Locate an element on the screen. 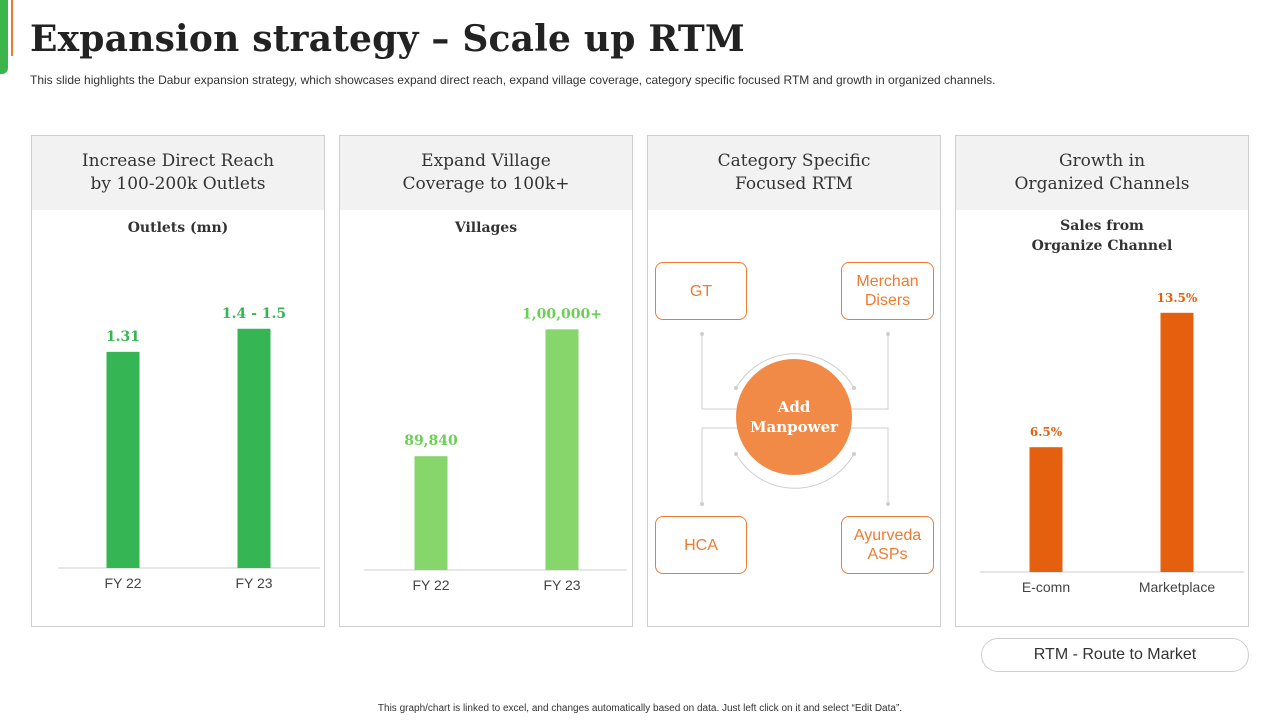 This screenshot has width=1280, height=720. tick-label: E-comn is located at coordinates (1046, 587).